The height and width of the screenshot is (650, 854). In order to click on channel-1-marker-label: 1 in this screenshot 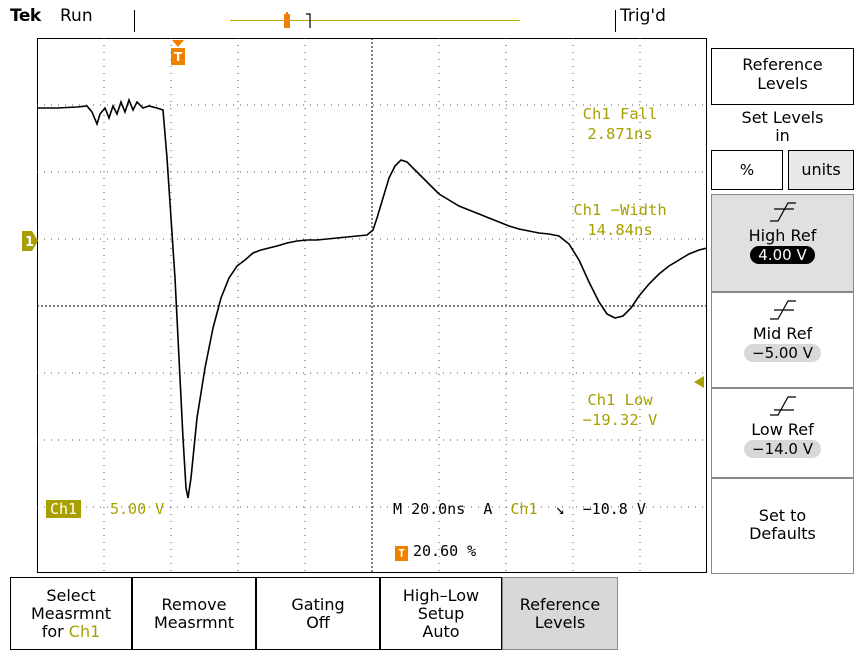, I will do `click(29, 242)`.